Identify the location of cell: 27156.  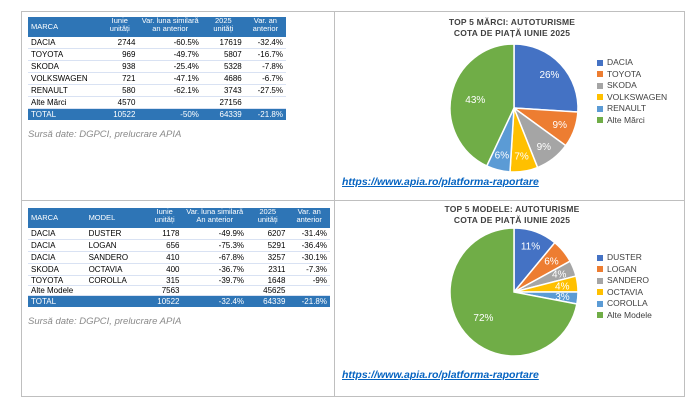
(223, 102).